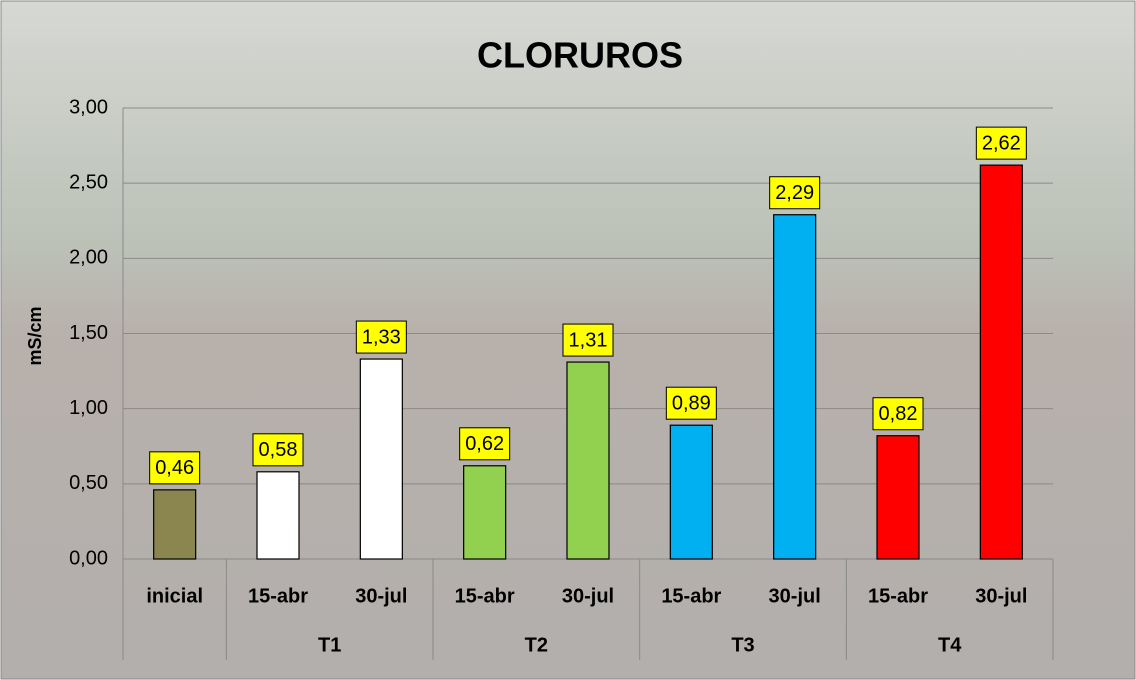 This screenshot has width=1136, height=680. Describe the element at coordinates (174, 596) in the screenshot. I see `x-tick-label: inicial` at that location.